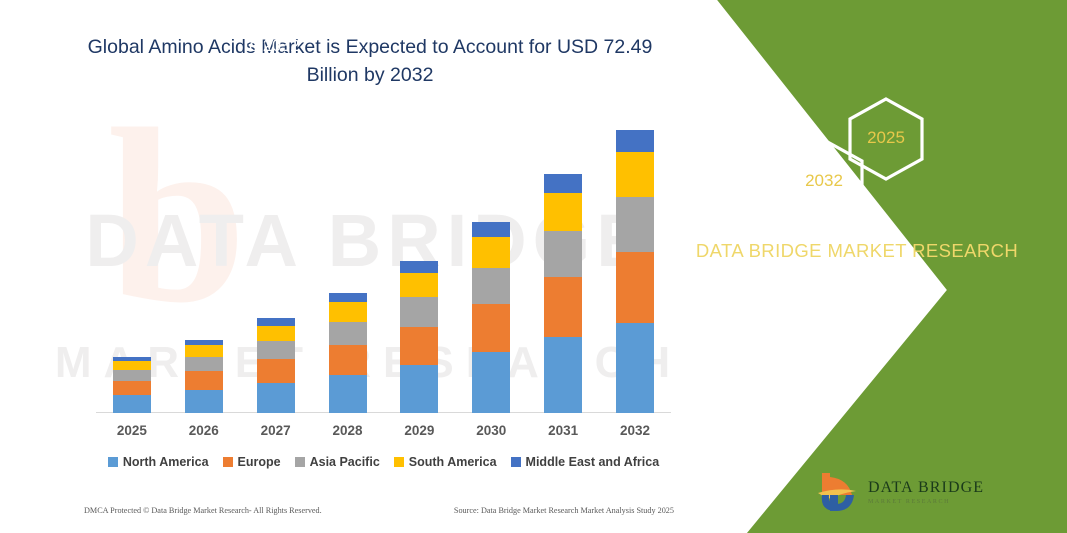 The height and width of the screenshot is (533, 1067). What do you see at coordinates (337, 462) in the screenshot?
I see `legend-item: Asia Pacific` at bounding box center [337, 462].